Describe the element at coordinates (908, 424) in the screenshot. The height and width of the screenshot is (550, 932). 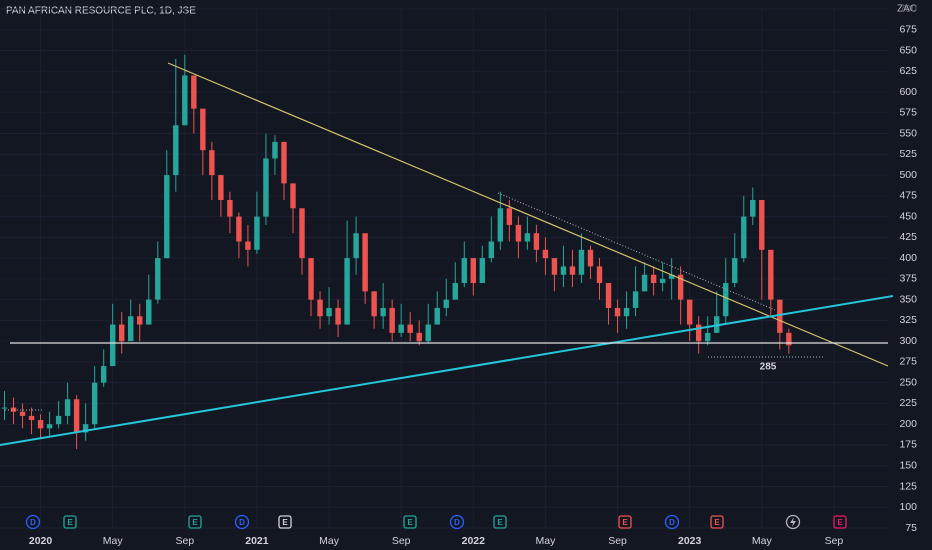
I see `y-tick-label: 200` at that location.